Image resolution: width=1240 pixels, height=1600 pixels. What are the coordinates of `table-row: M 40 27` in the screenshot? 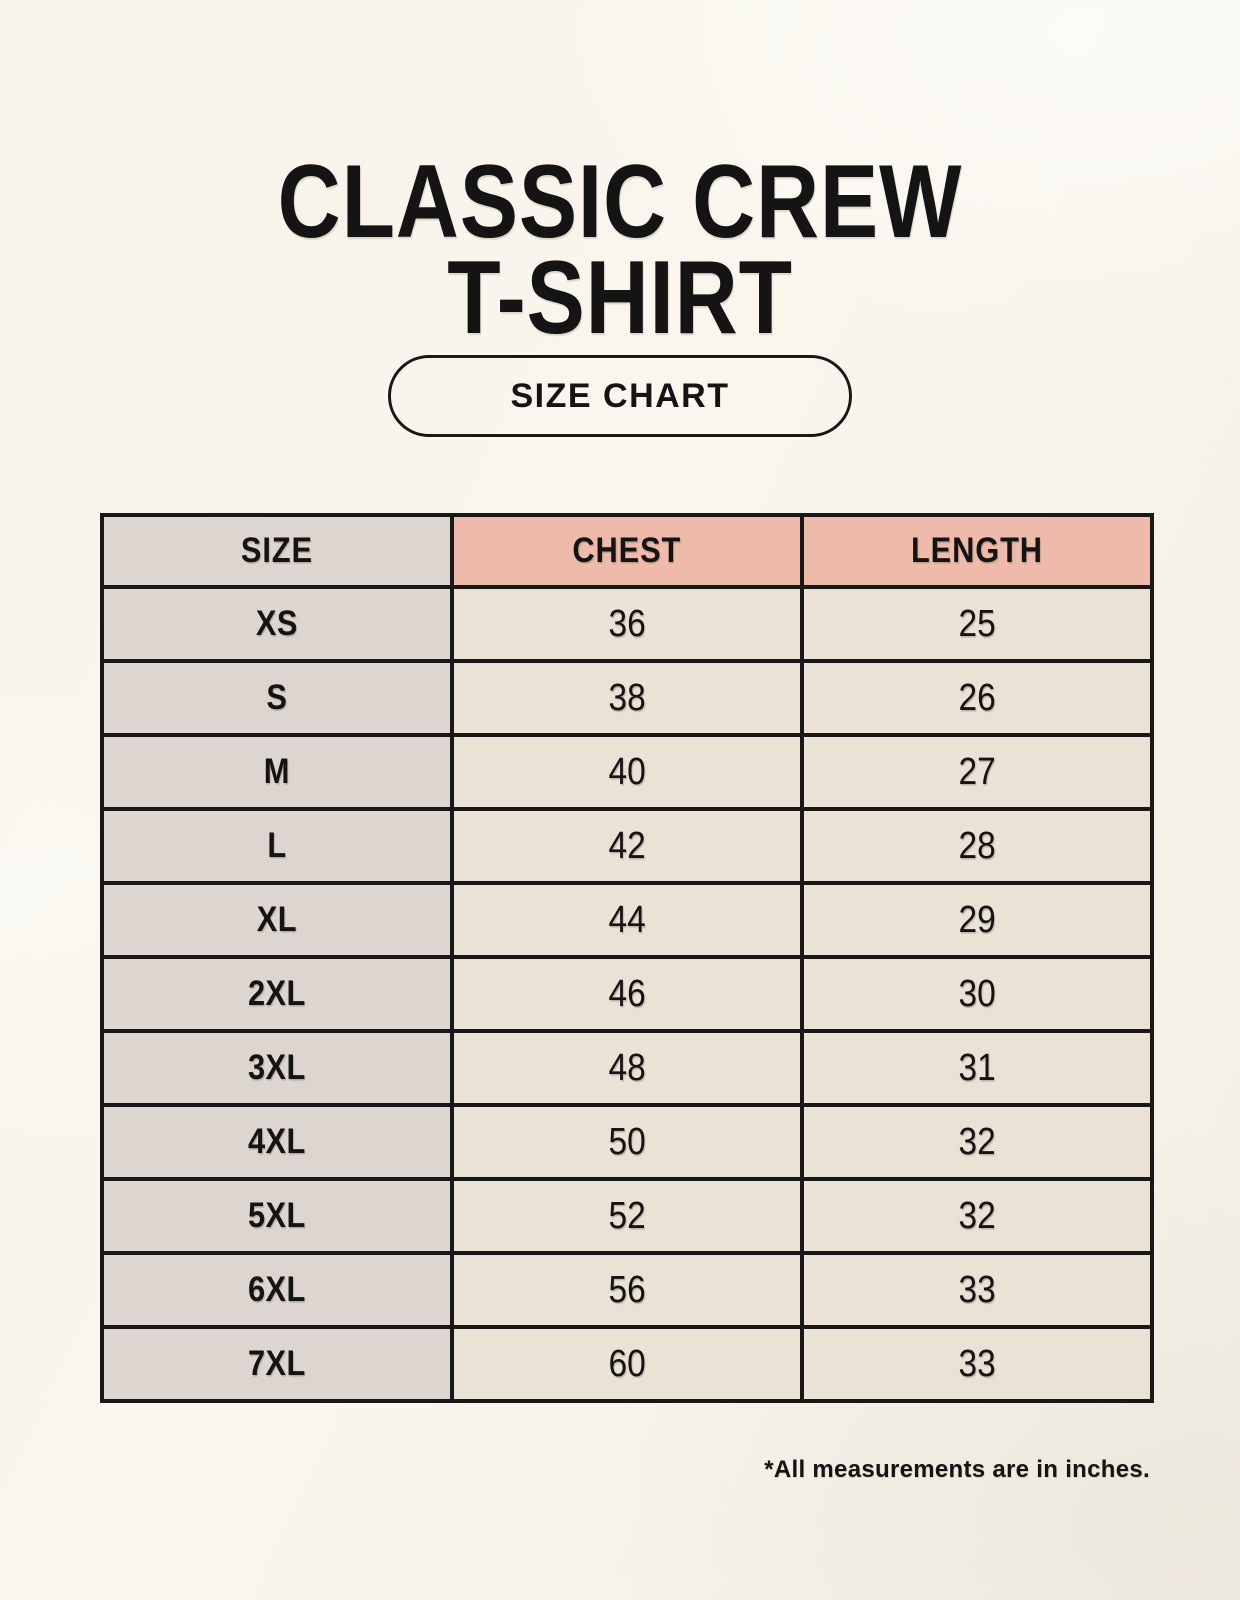 It's located at (627, 772).